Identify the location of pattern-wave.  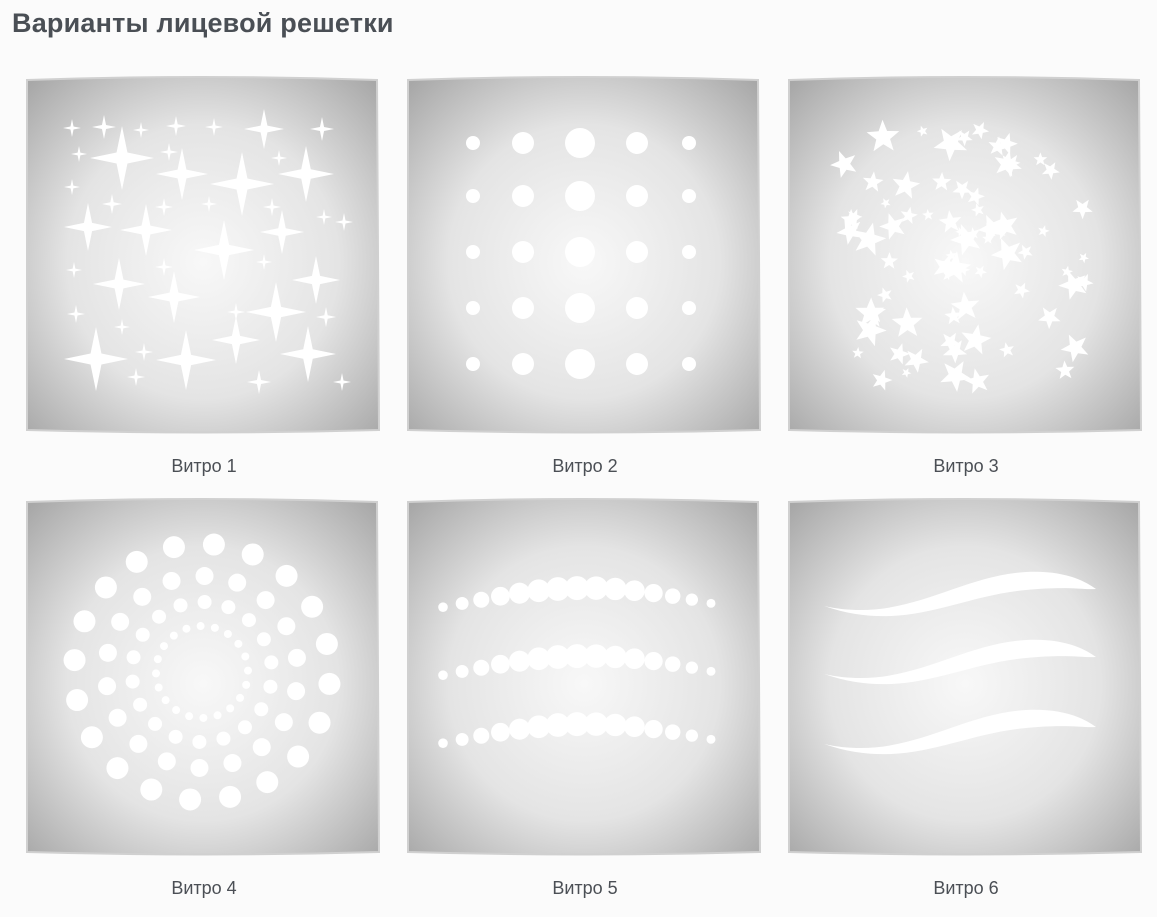
(960, 732).